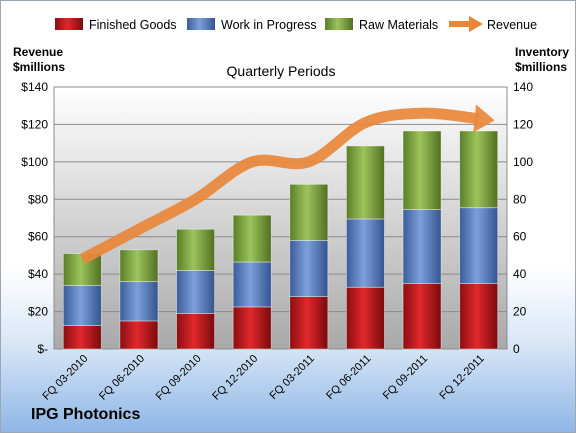 The image size is (576, 433). What do you see at coordinates (69, 24) in the screenshot?
I see `legend-swatch-finished-goods` at bounding box center [69, 24].